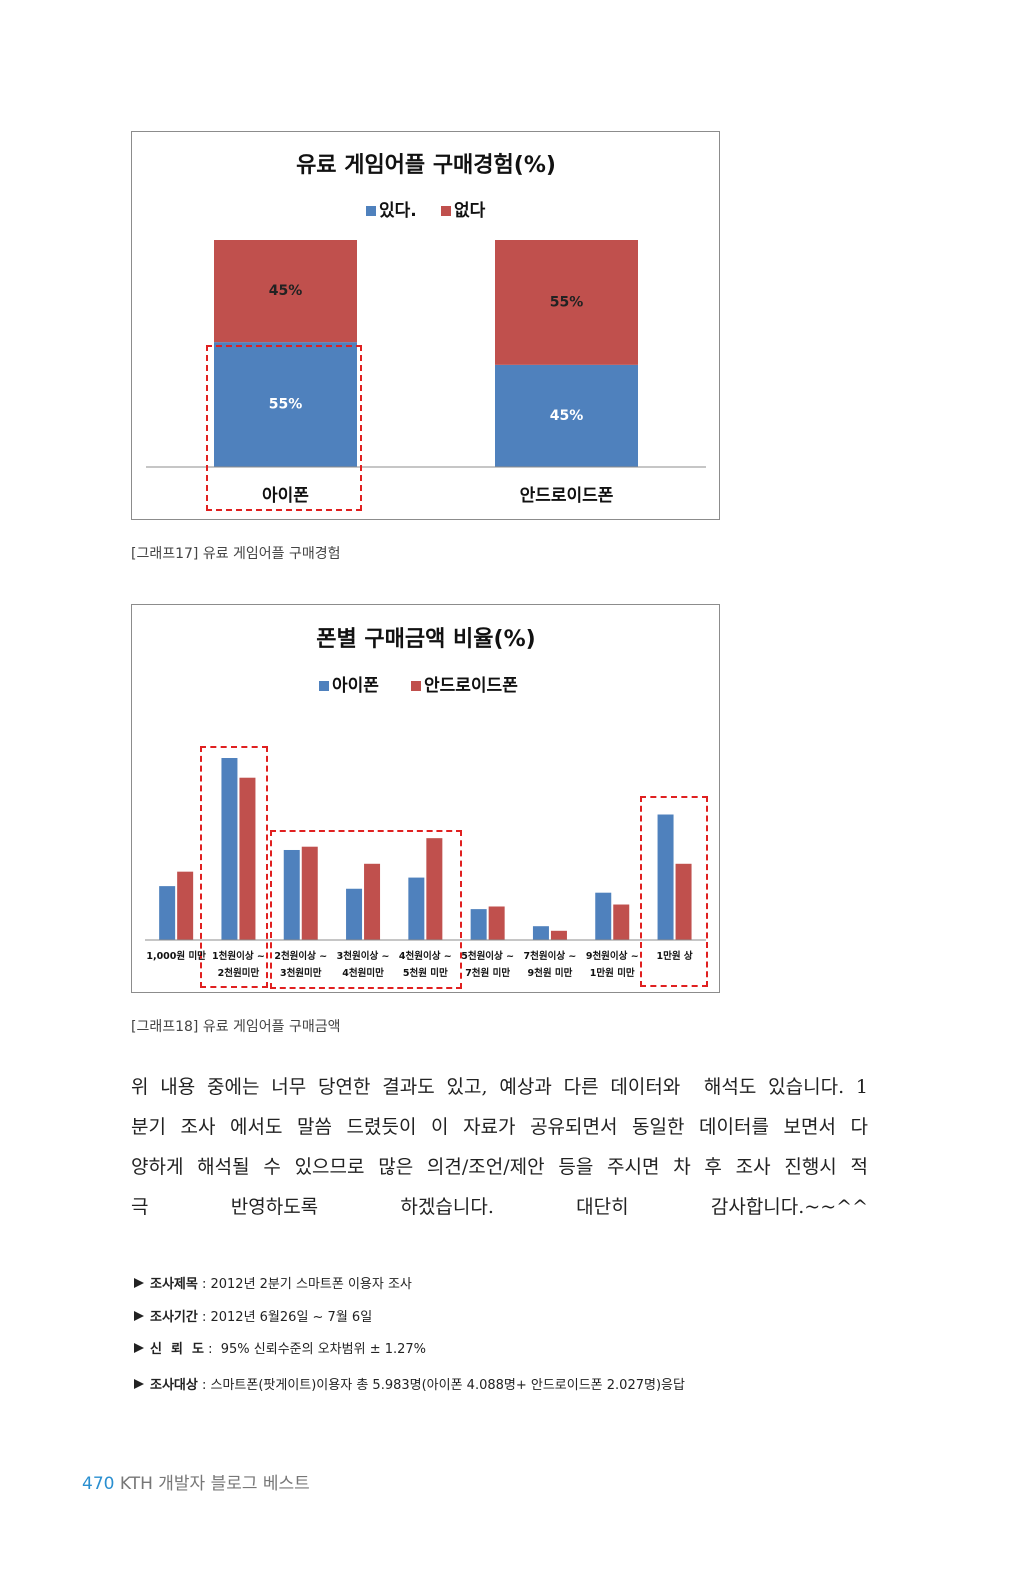 The height and width of the screenshot is (1585, 1024). Describe the element at coordinates (471, 686) in the screenshot. I see `legend-label: 안드로이드폰` at that location.